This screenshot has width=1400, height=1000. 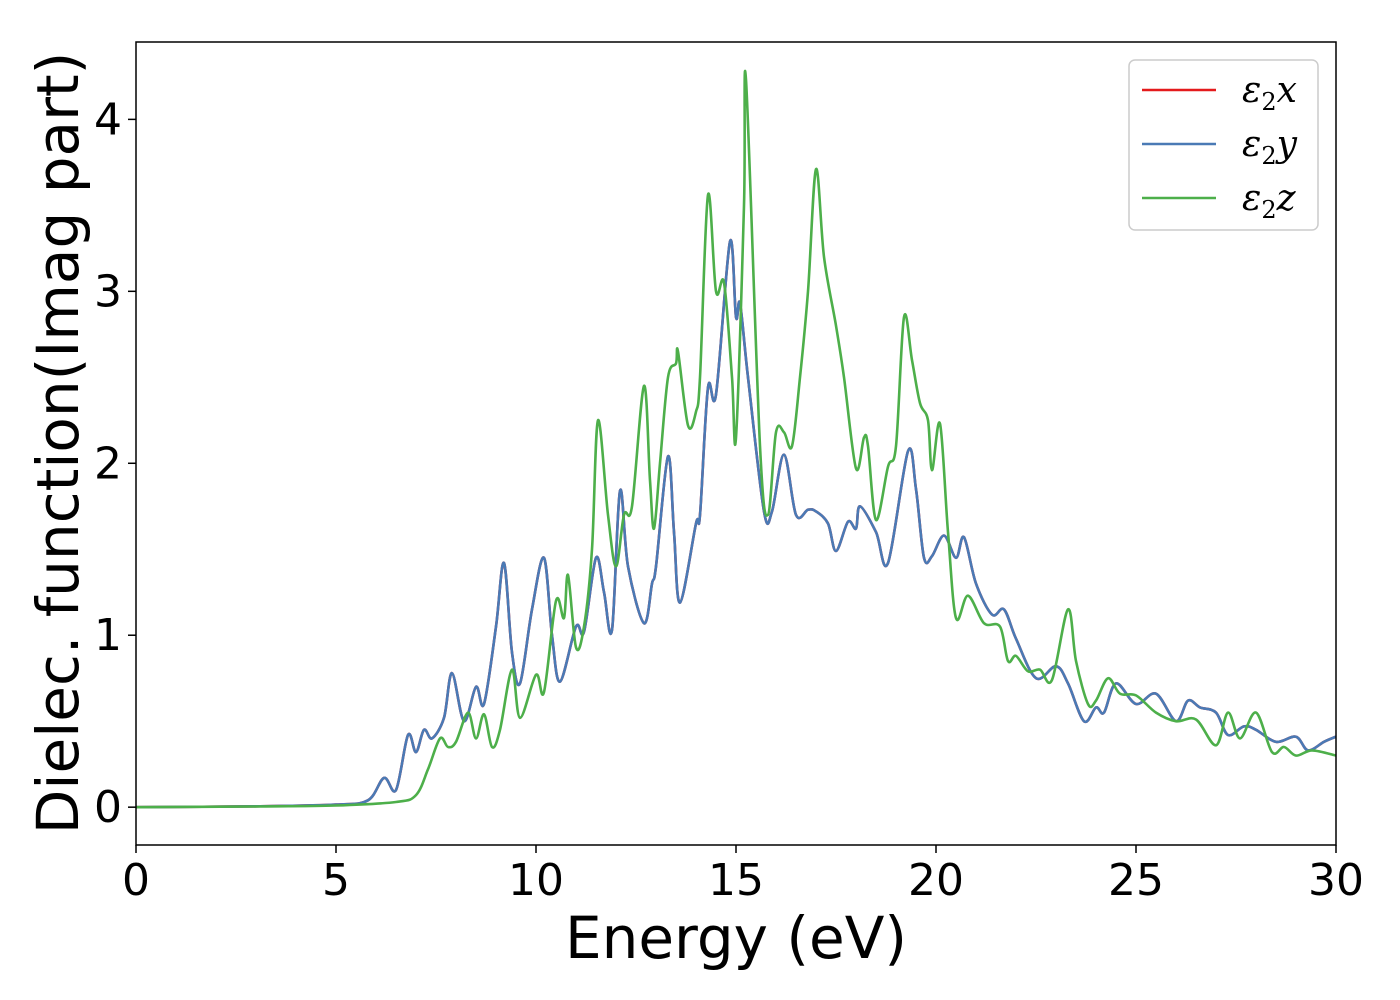 I want to click on y-tick-label: 3, so click(x=108, y=291).